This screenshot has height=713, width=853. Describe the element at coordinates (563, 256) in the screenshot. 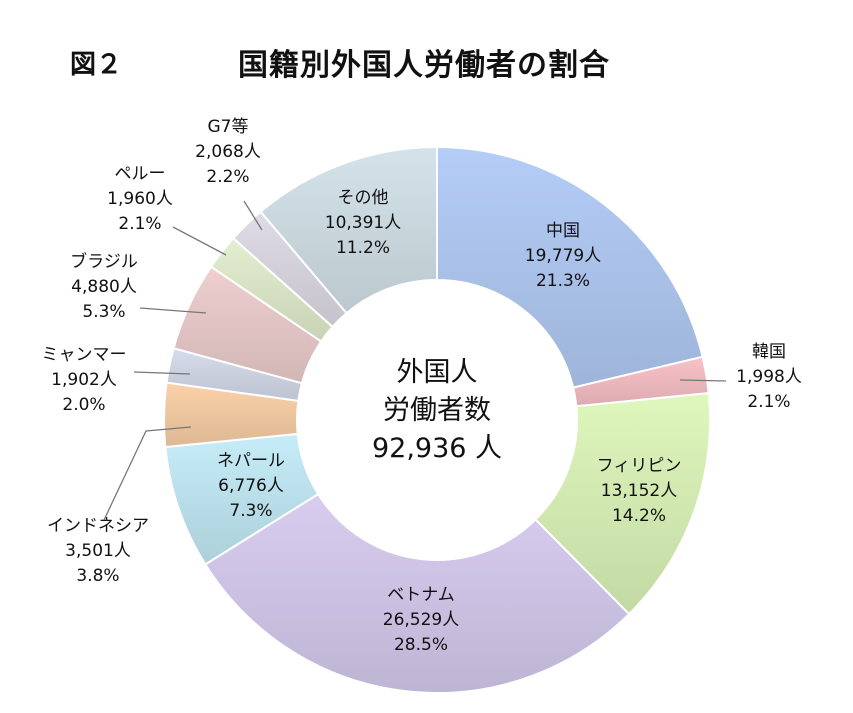

I see `slice-label-count-1: 19,779人` at that location.